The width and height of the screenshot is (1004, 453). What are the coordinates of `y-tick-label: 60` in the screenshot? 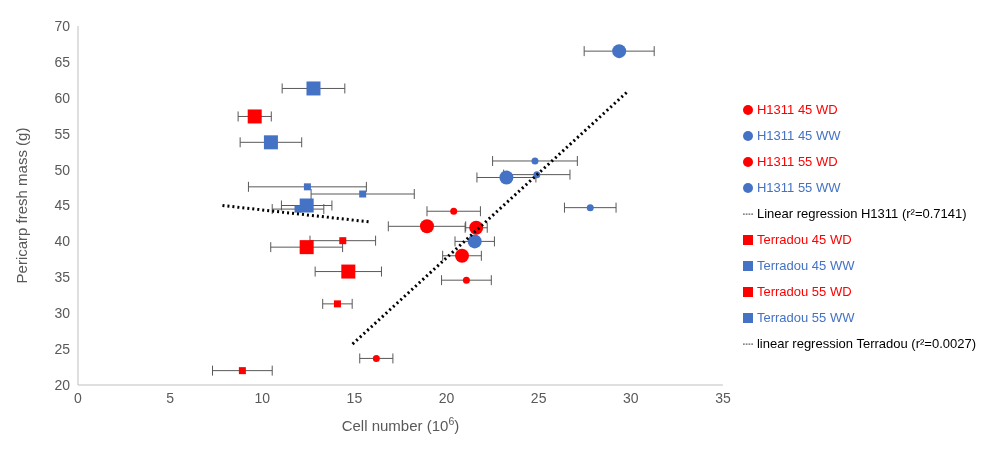 It's located at (62, 97).